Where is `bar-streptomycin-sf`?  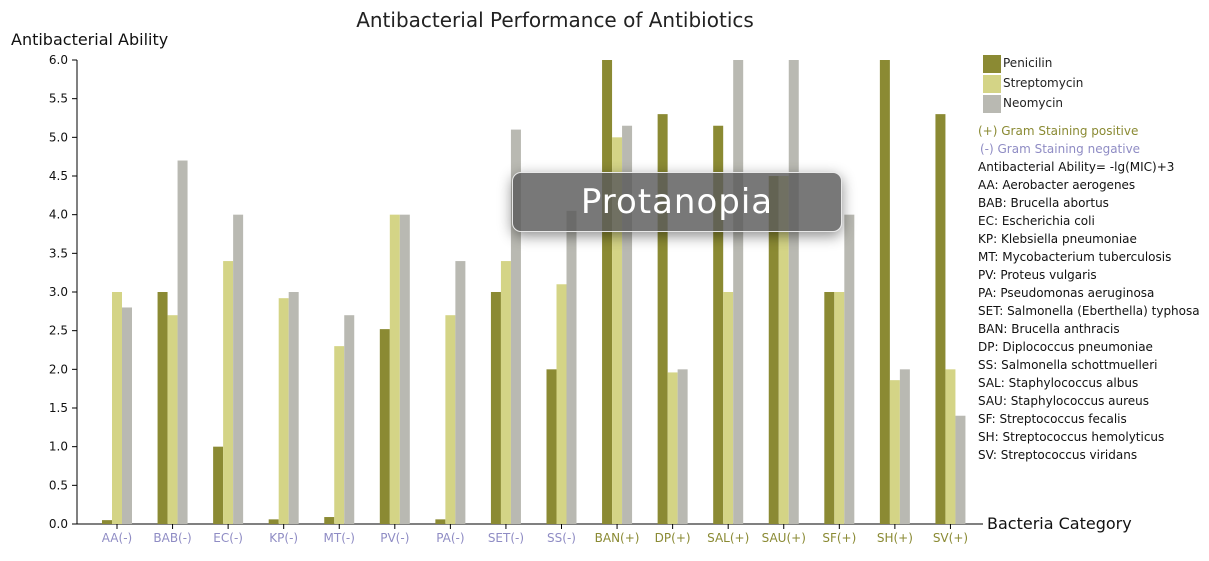
bar-streptomycin-sf is located at coordinates (839, 408).